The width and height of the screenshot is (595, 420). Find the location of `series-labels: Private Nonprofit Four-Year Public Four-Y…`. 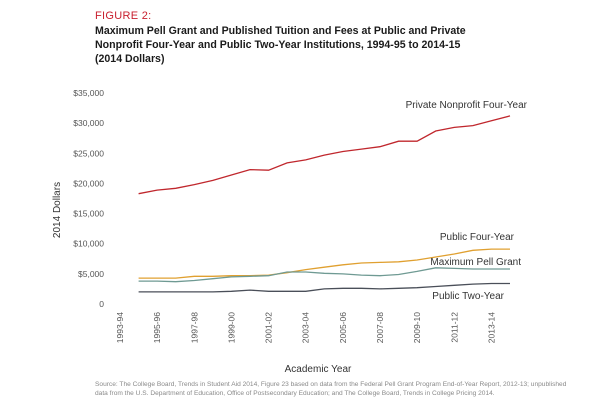

series-labels: Private Nonprofit Four-Year Public Four-Y… is located at coordinates (467, 201).